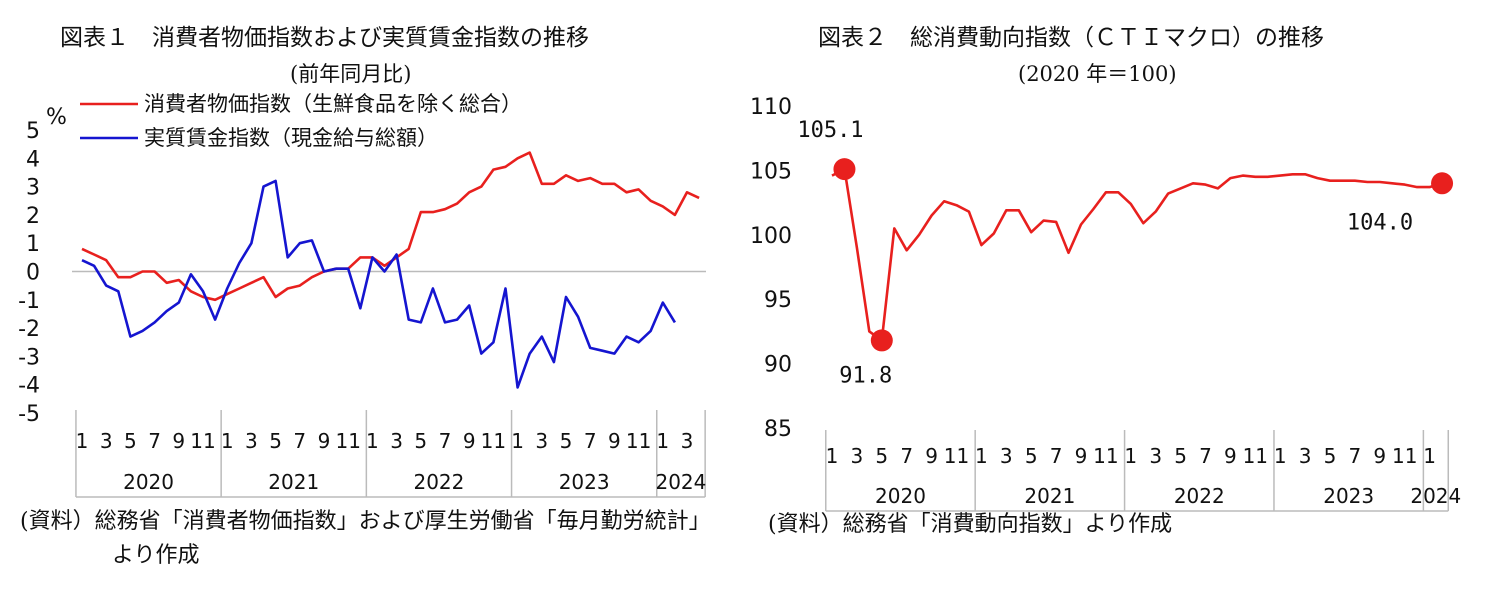 The height and width of the screenshot is (593, 1494). Describe the element at coordinates (29, 357) in the screenshot. I see `chart1-y-tick: -3` at that location.